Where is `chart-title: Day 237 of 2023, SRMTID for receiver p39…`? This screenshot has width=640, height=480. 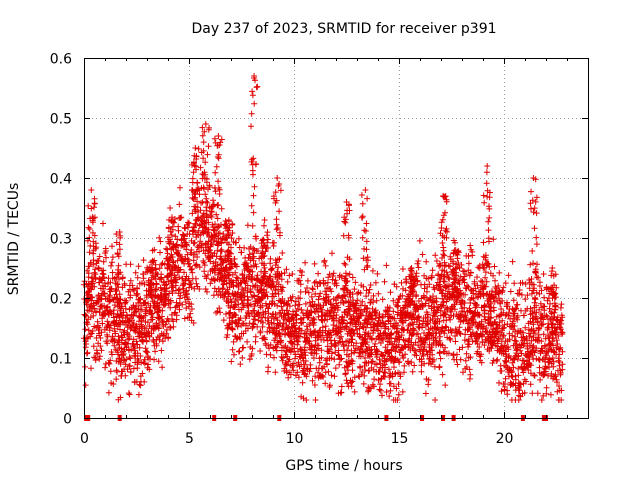 chart-title: Day 237 of 2023, SRMTID for receiver p39… is located at coordinates (343, 29).